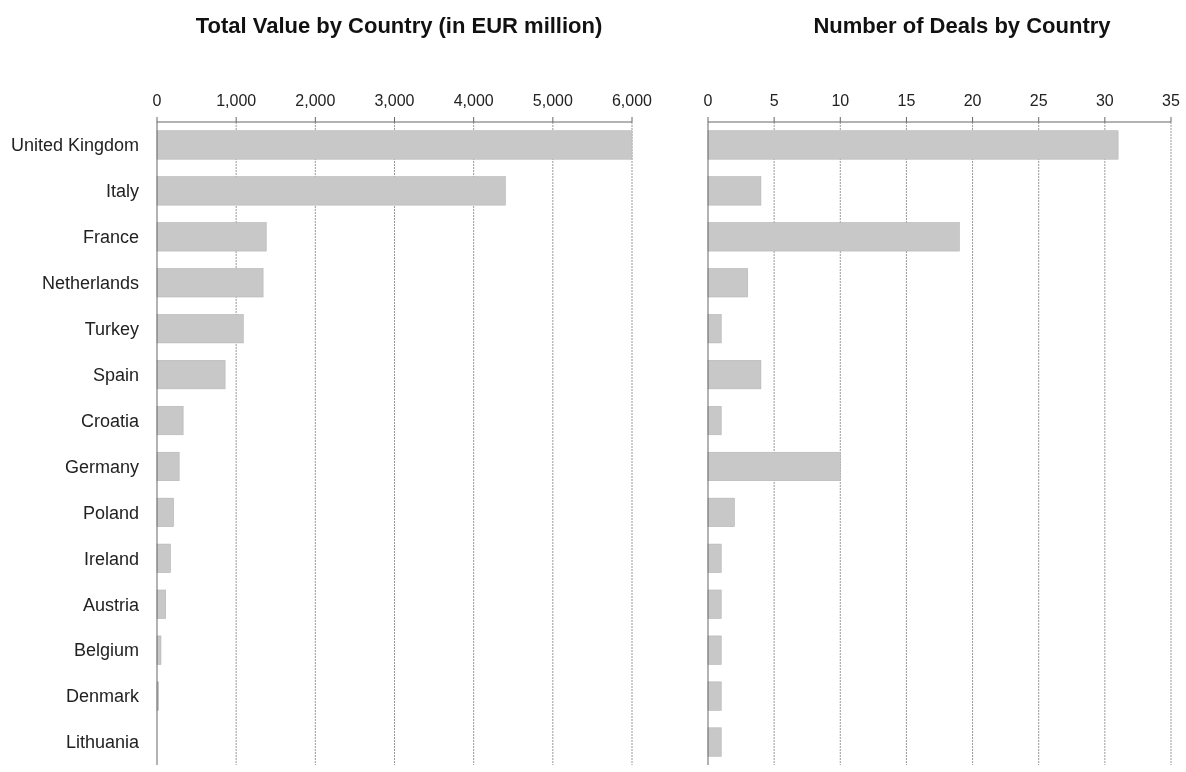 The height and width of the screenshot is (772, 1186). What do you see at coordinates (90, 283) in the screenshot?
I see `y-tick-label: Netherlands` at bounding box center [90, 283].